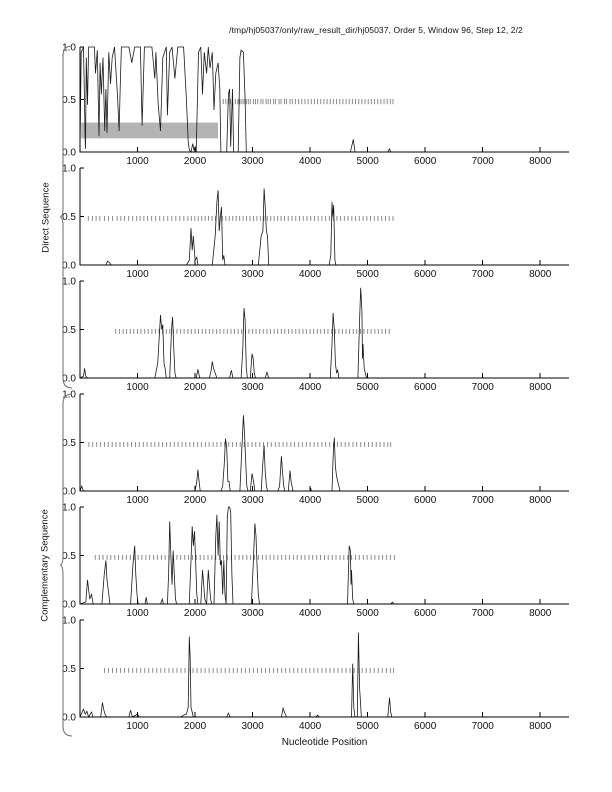 This screenshot has height=792, width=612. I want to click on complementary-sequence-label: Complementary Sequence, so click(45, 565).